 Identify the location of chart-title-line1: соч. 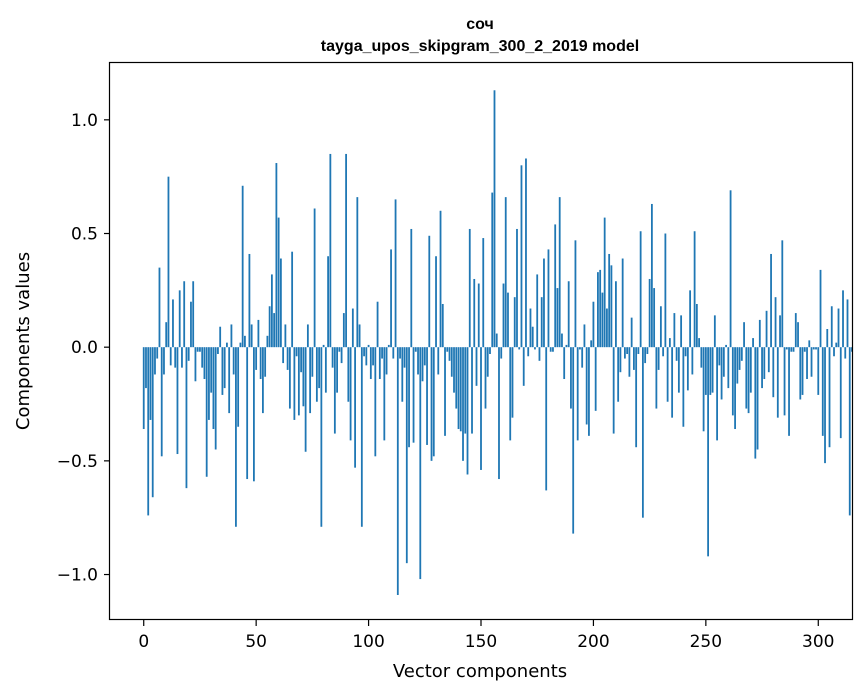
(480, 24).